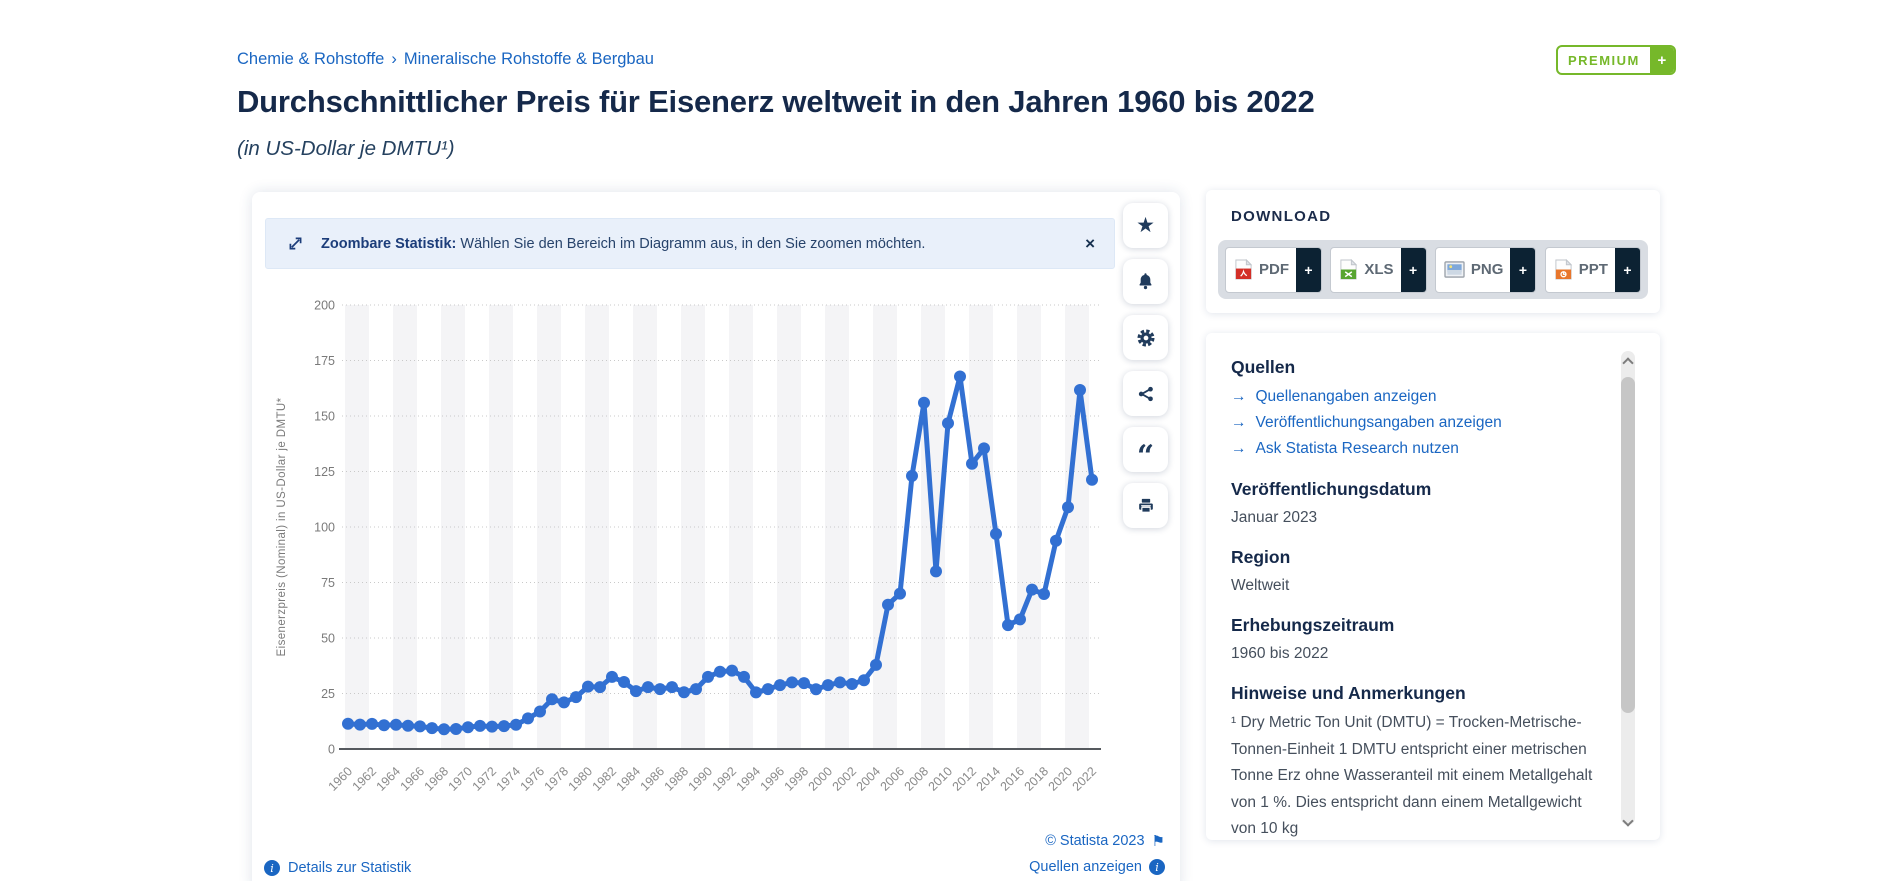  What do you see at coordinates (1454, 269) in the screenshot?
I see `png-image-icon` at bounding box center [1454, 269].